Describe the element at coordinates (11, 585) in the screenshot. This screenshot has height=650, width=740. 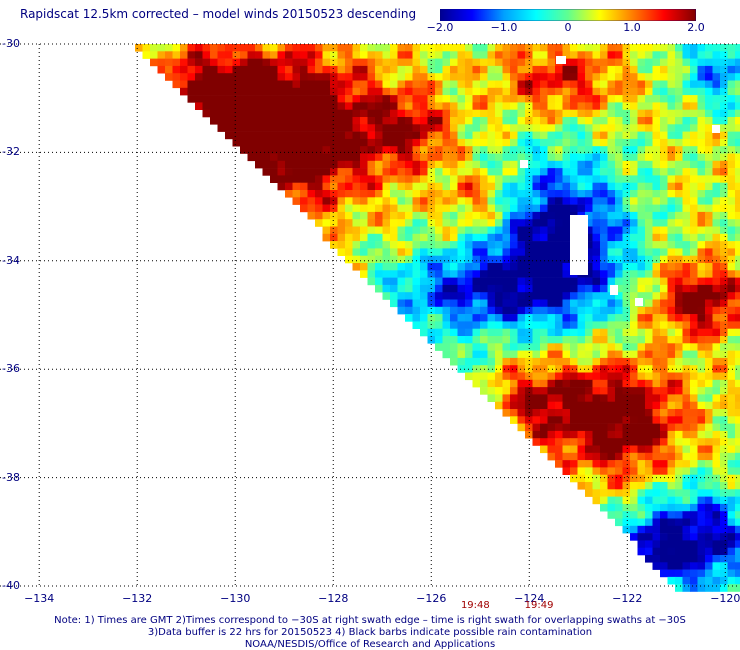
I see `y-tick-label: -40` at that location.